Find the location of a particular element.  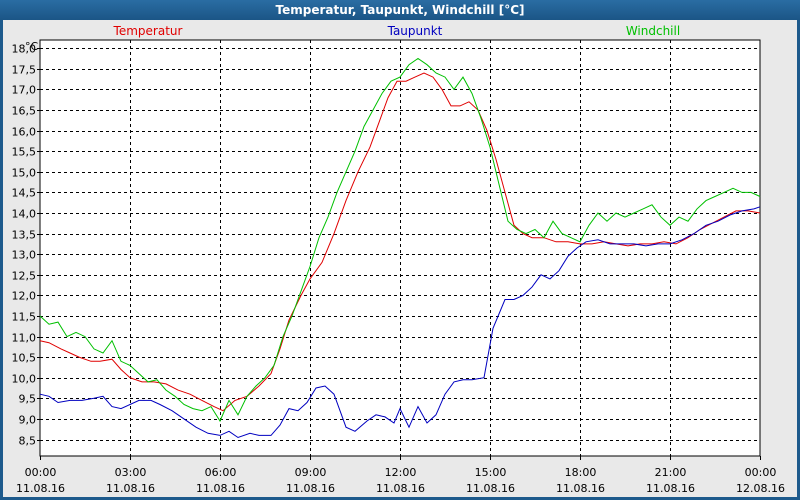

y-tick-label: 13,0 is located at coordinates (24, 255).